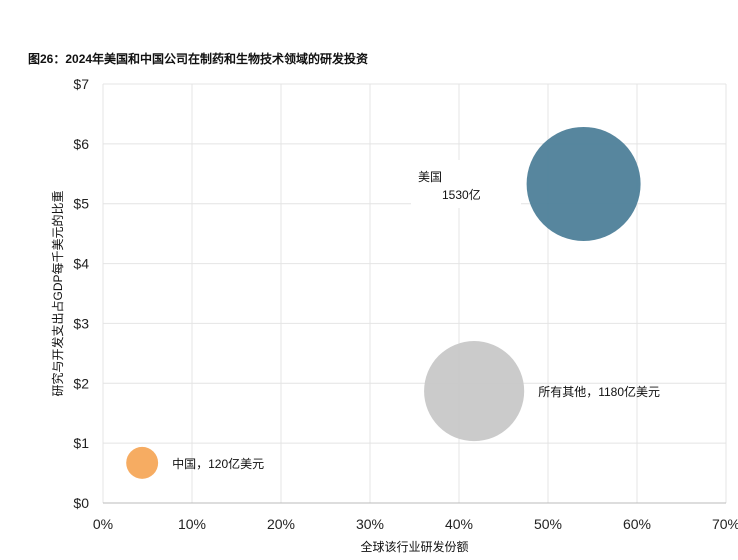  I want to click on x-tick-label: 40%, so click(459, 524).